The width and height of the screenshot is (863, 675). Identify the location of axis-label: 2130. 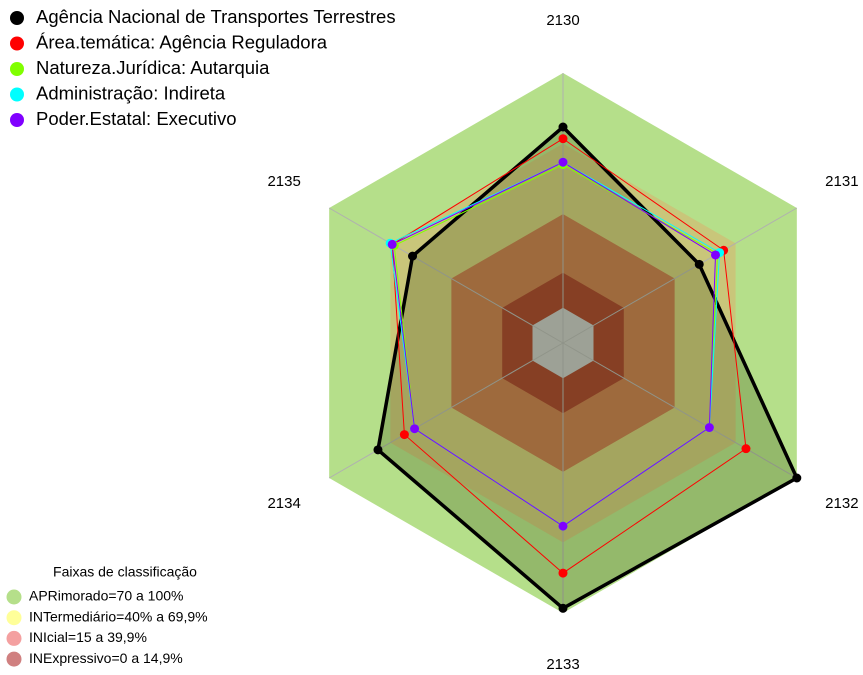
(562, 20).